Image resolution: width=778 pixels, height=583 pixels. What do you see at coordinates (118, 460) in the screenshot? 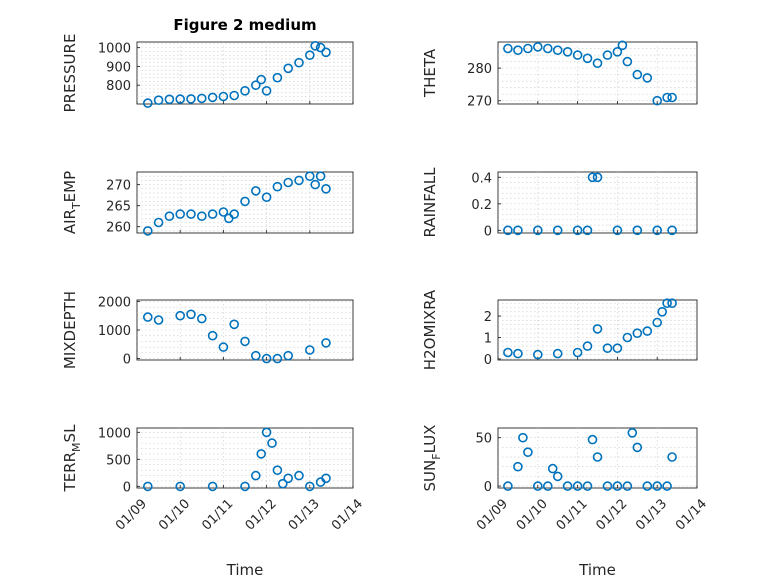
I see `y-tick-label: 500` at bounding box center [118, 460].